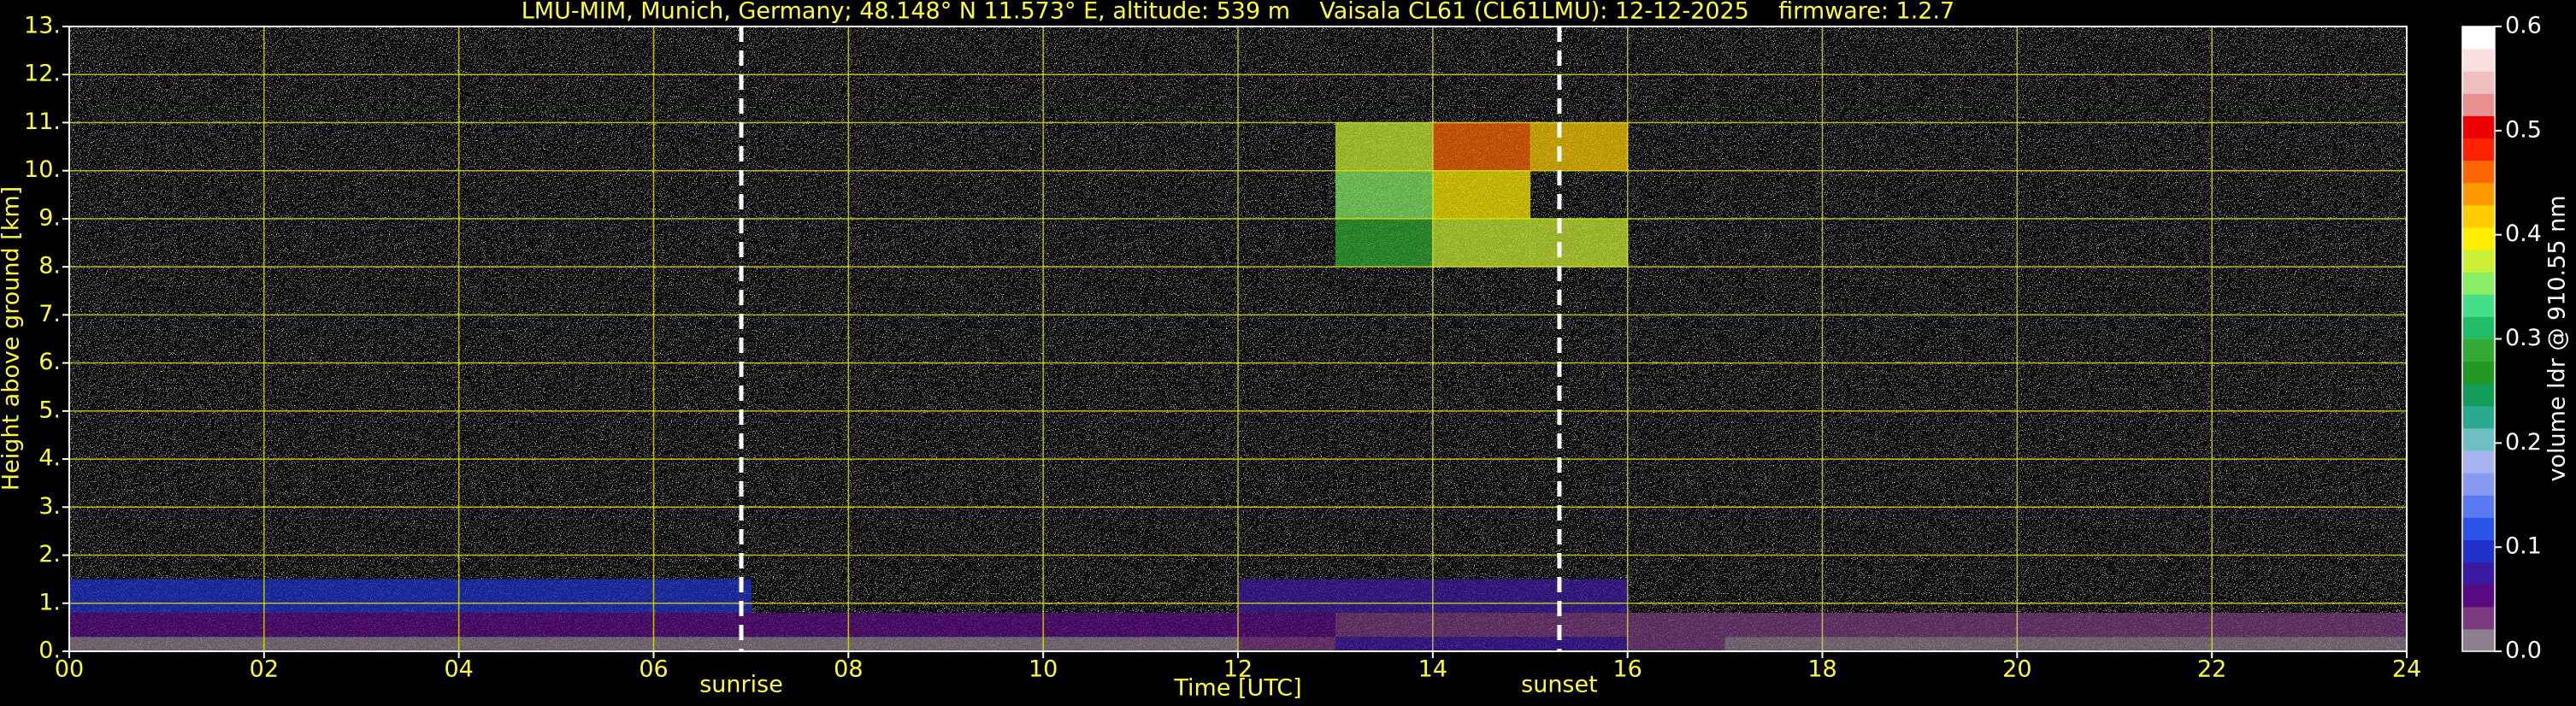 The height and width of the screenshot is (706, 2576). Describe the element at coordinates (49, 410) in the screenshot. I see `y-tick-label: 5.` at that location.